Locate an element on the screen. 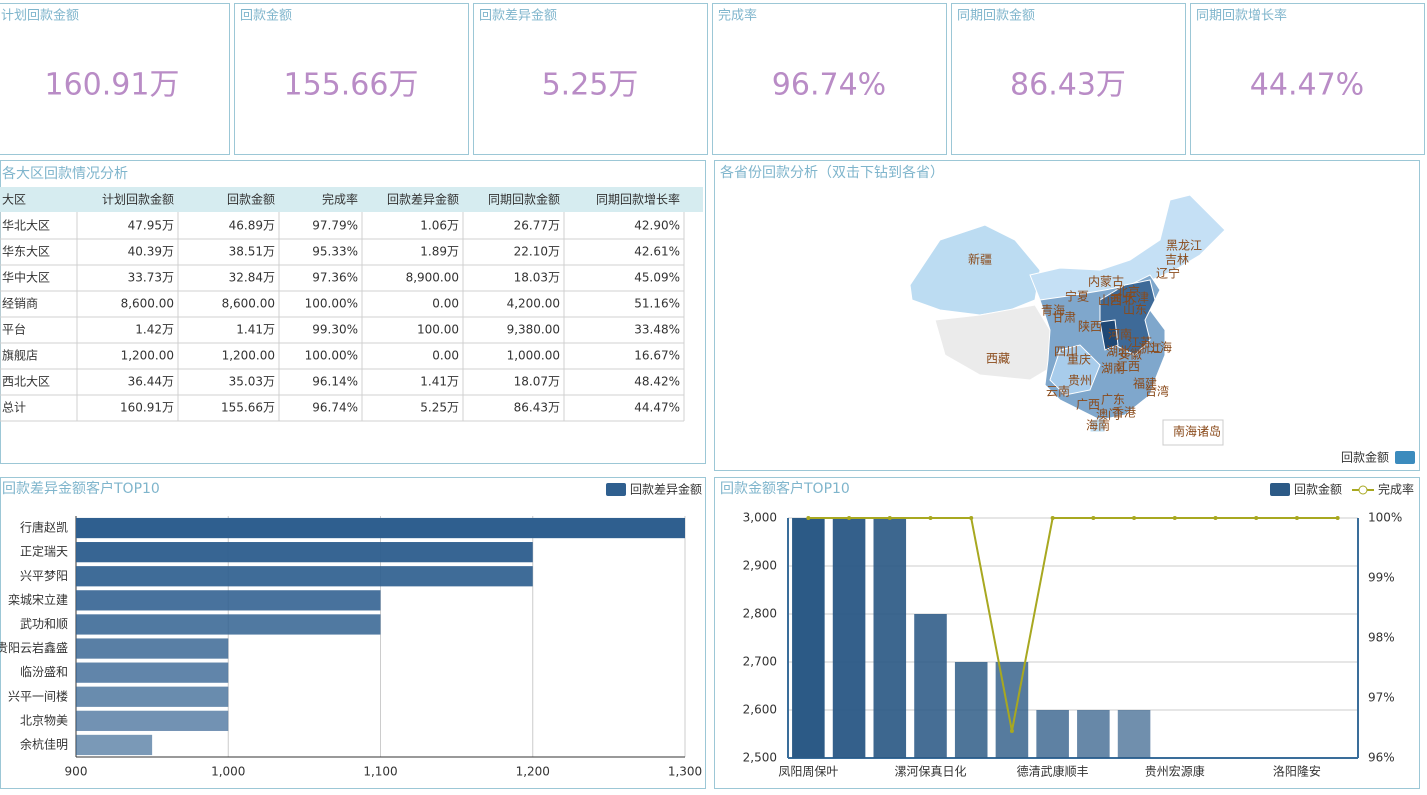 The width and height of the screenshot is (1427, 795). table-cell: 33.73万 is located at coordinates (151, 278).